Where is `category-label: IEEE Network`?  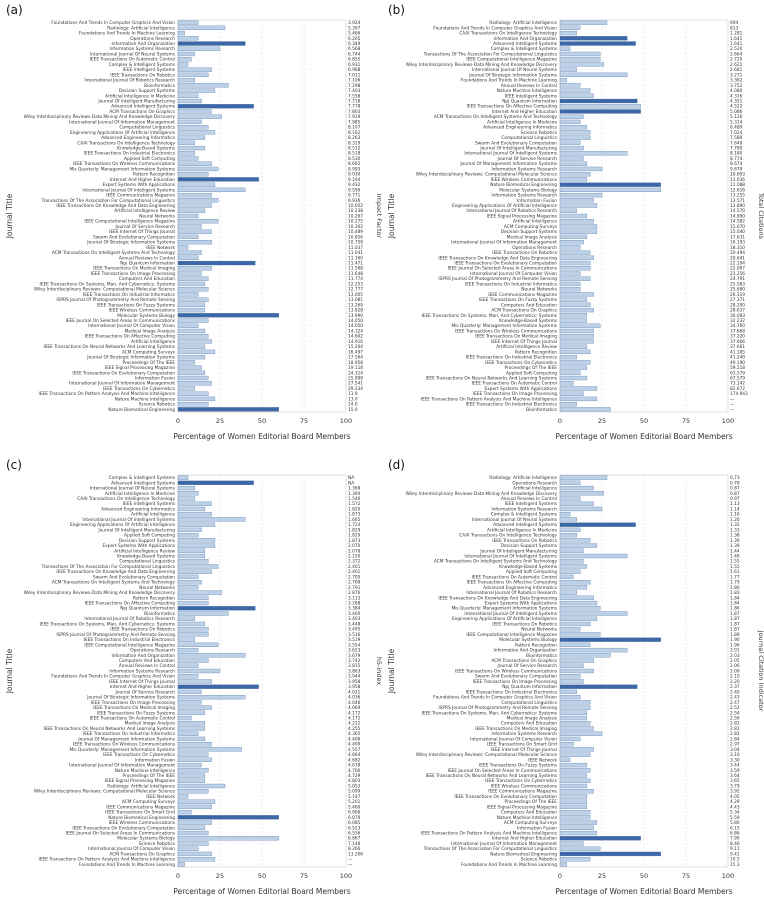 category-label: IEEE Network is located at coordinates (160, 248).